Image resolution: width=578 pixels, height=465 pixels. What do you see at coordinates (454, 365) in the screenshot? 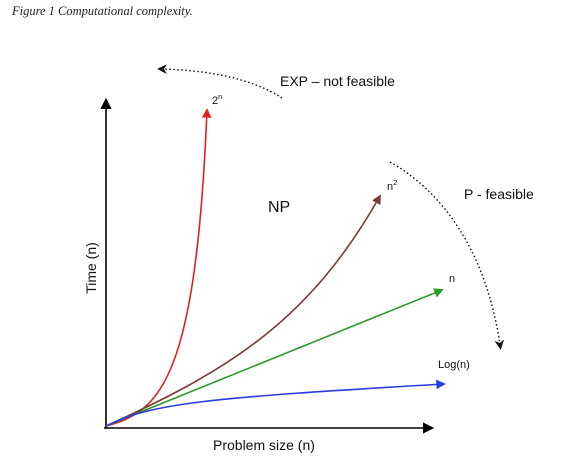
I see `logarithmic-label: Log(n)` at bounding box center [454, 365].